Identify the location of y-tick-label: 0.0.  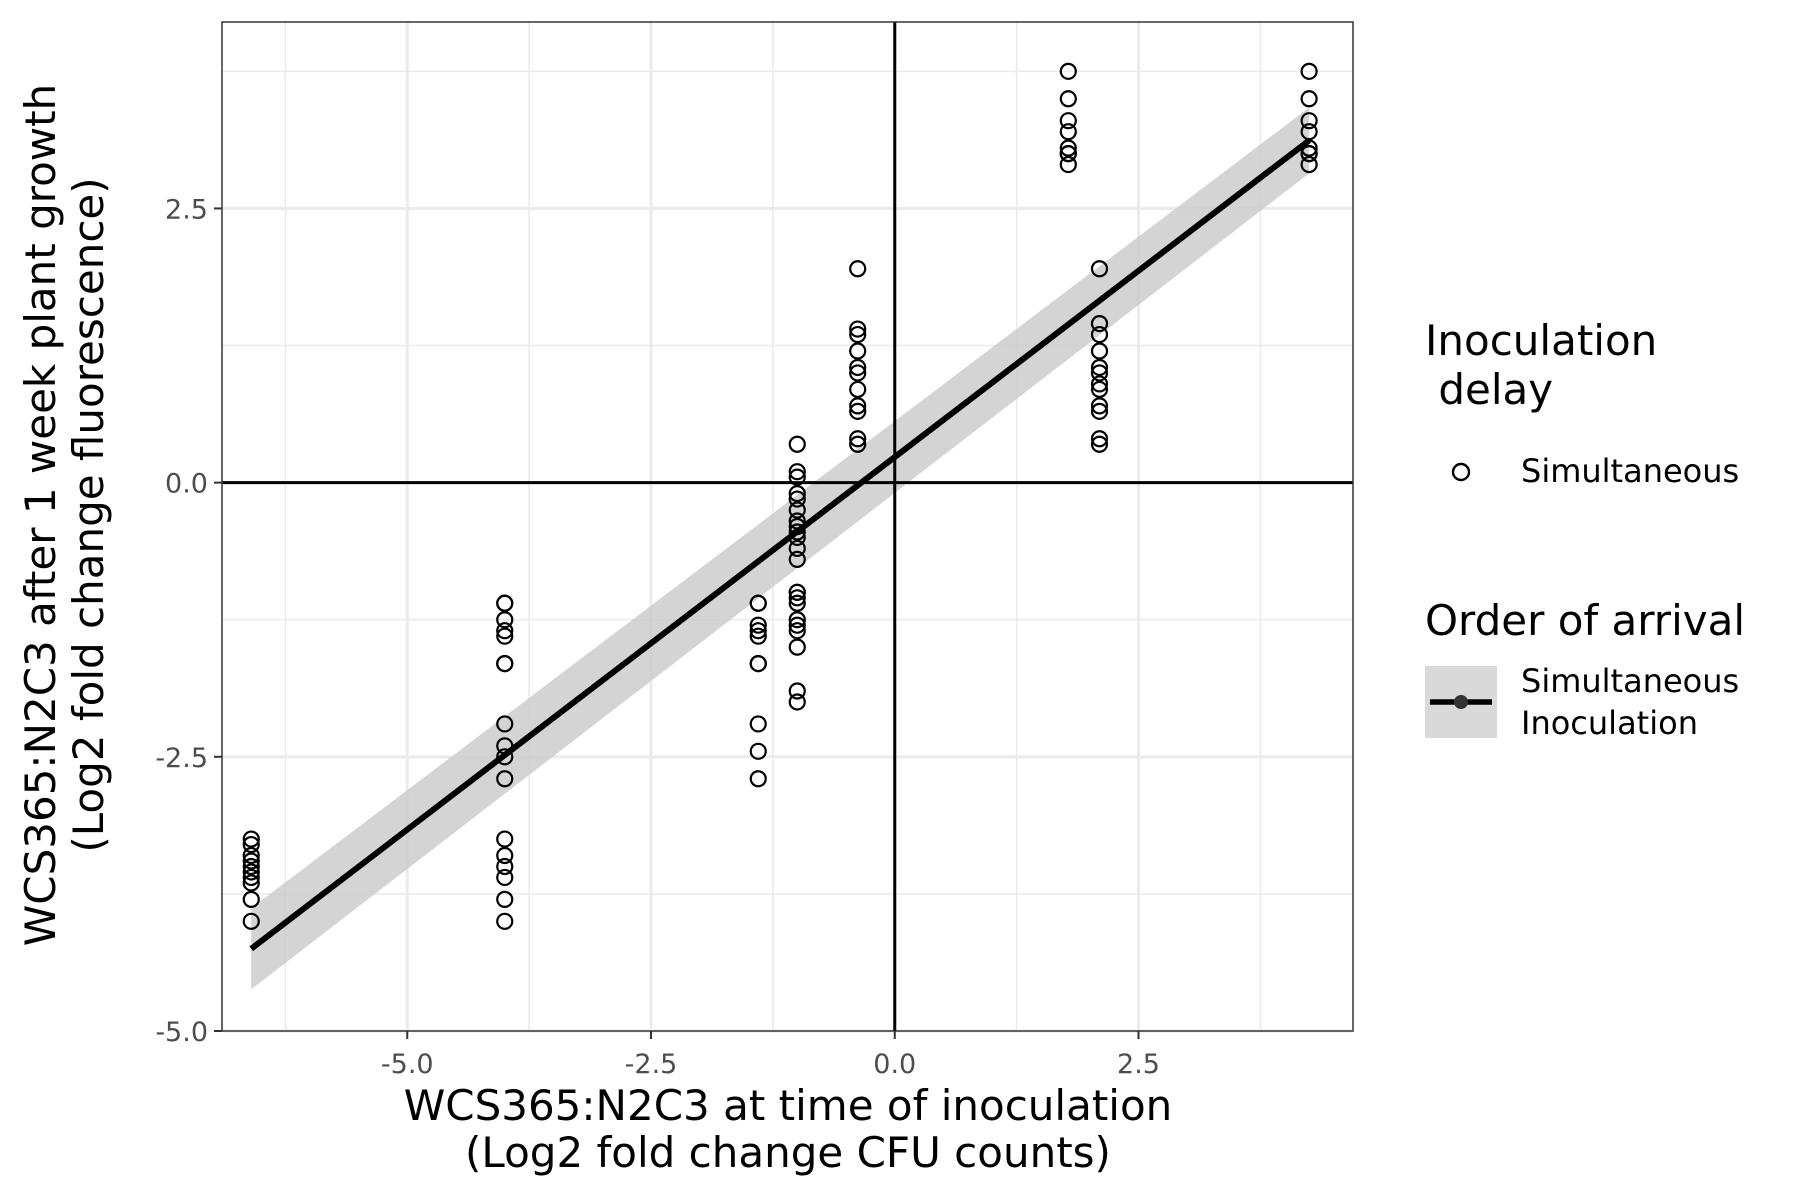
(186, 484).